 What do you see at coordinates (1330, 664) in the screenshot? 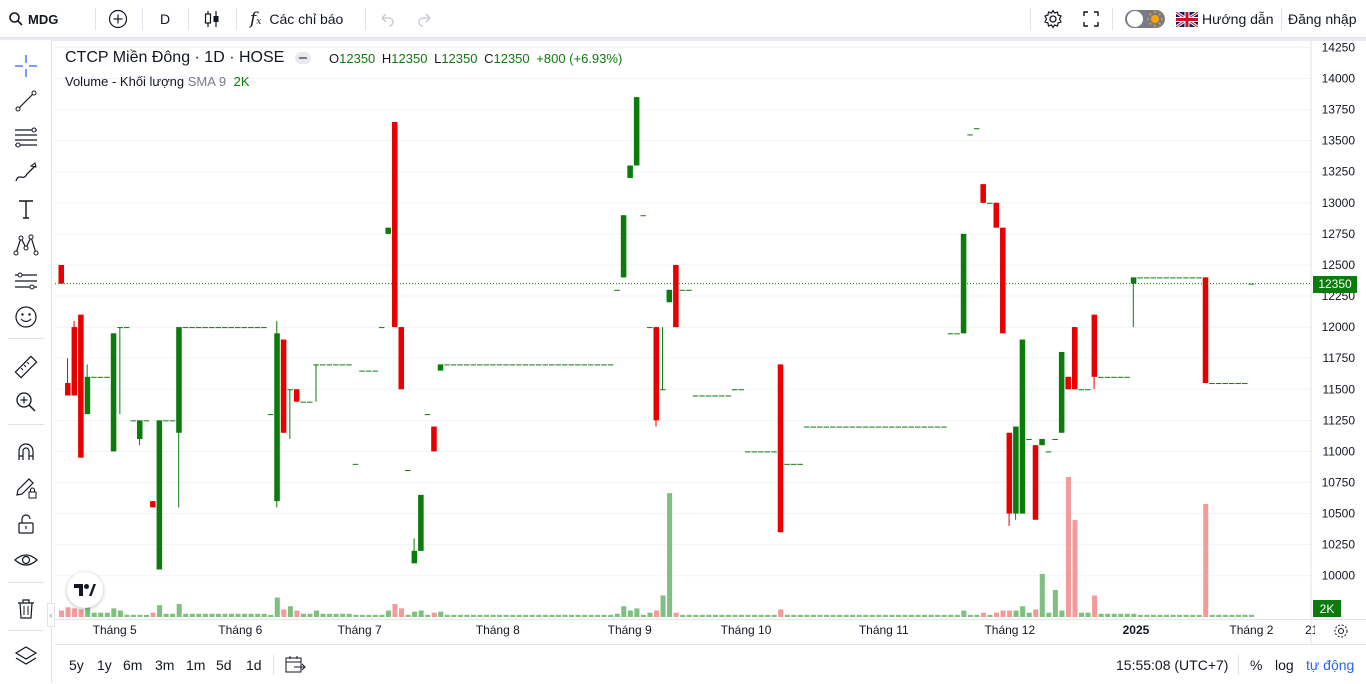
I see `auto-scale-toggle: tự động` at bounding box center [1330, 664].